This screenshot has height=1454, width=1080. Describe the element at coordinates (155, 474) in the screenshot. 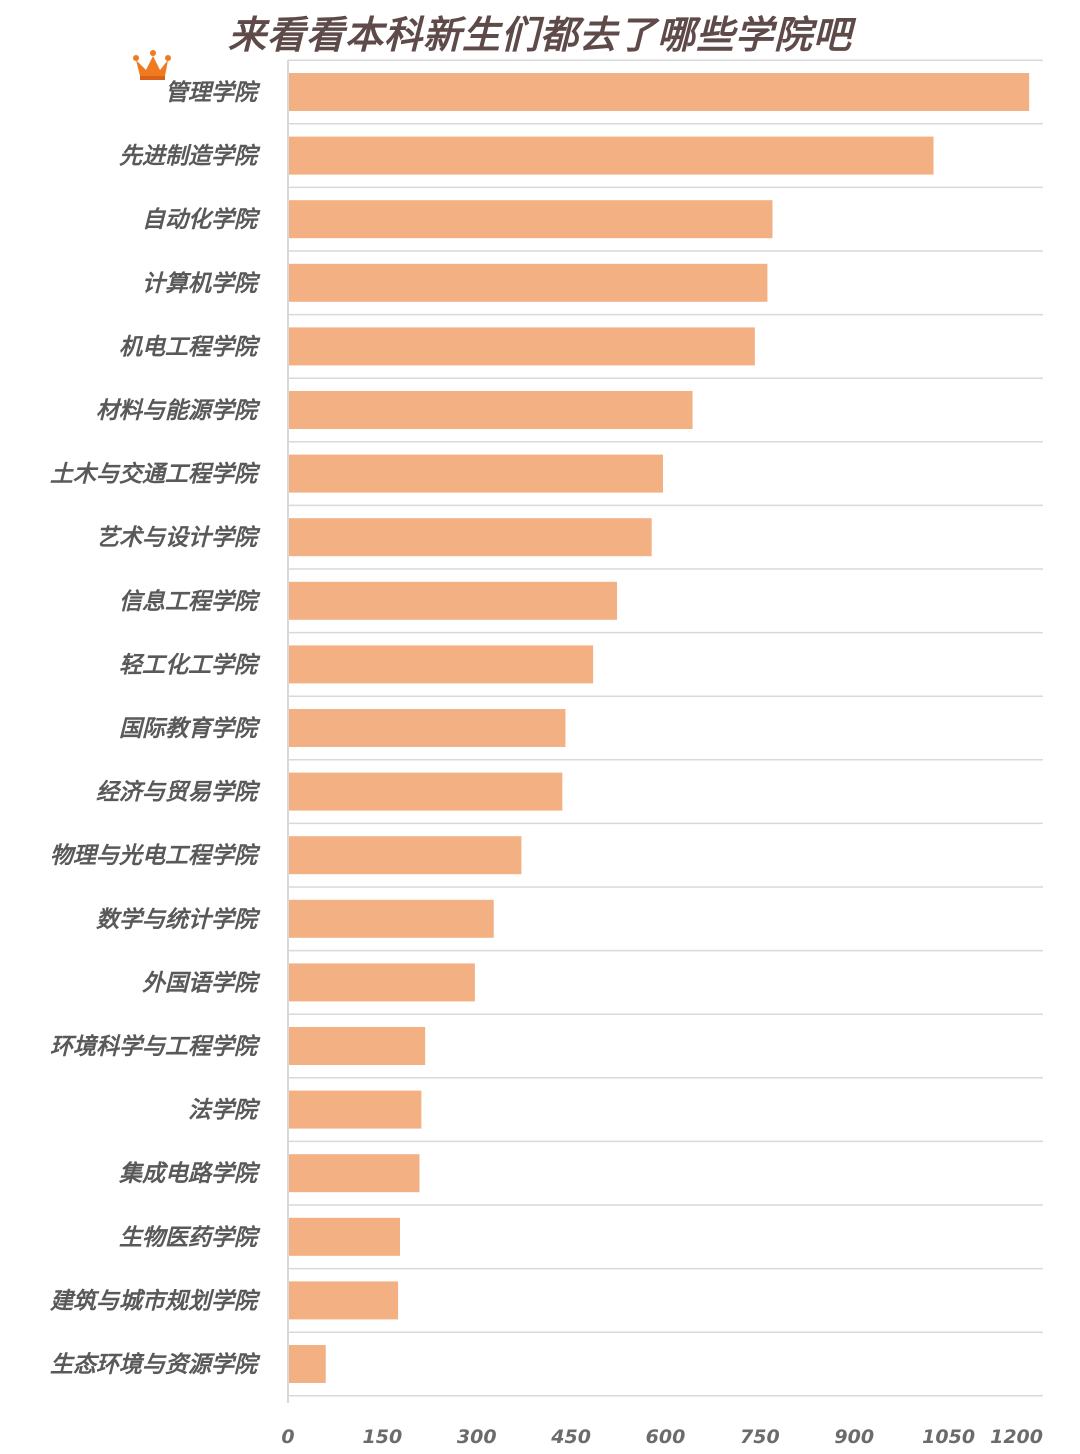

I see `category-label: 土木与交通工程学院` at that location.